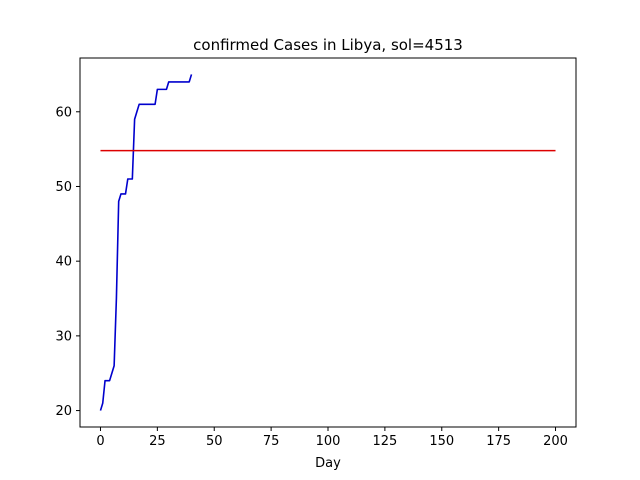 This screenshot has width=640, height=480. I want to click on y-tick-label: 20, so click(63, 411).